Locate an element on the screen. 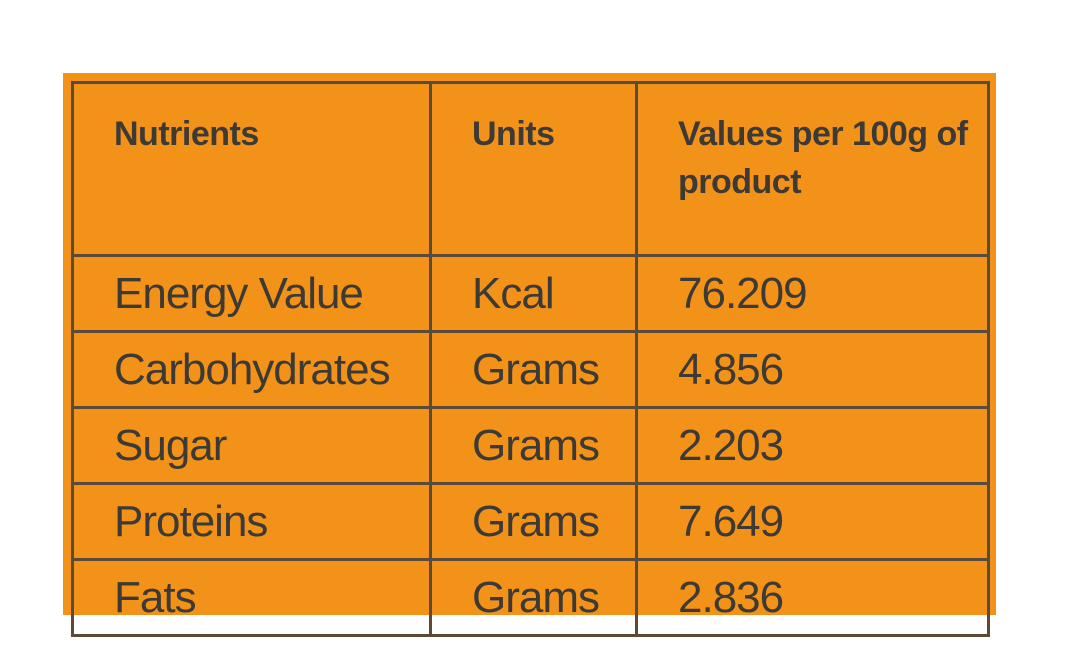 This screenshot has width=1068, height=671. nutrient-name: Sugar is located at coordinates (251, 445).